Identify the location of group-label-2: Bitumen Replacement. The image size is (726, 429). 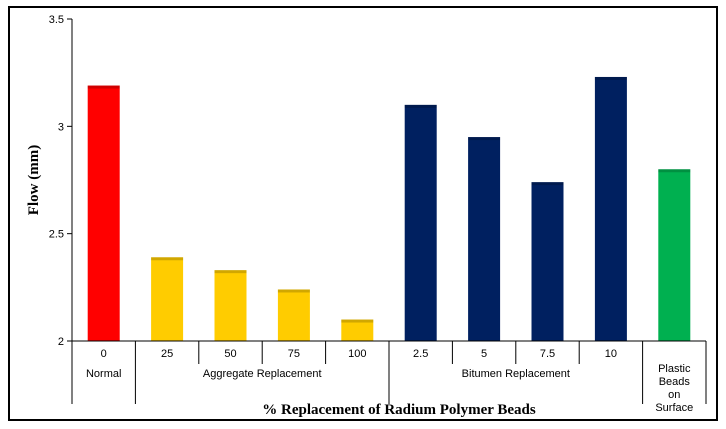
(516, 374).